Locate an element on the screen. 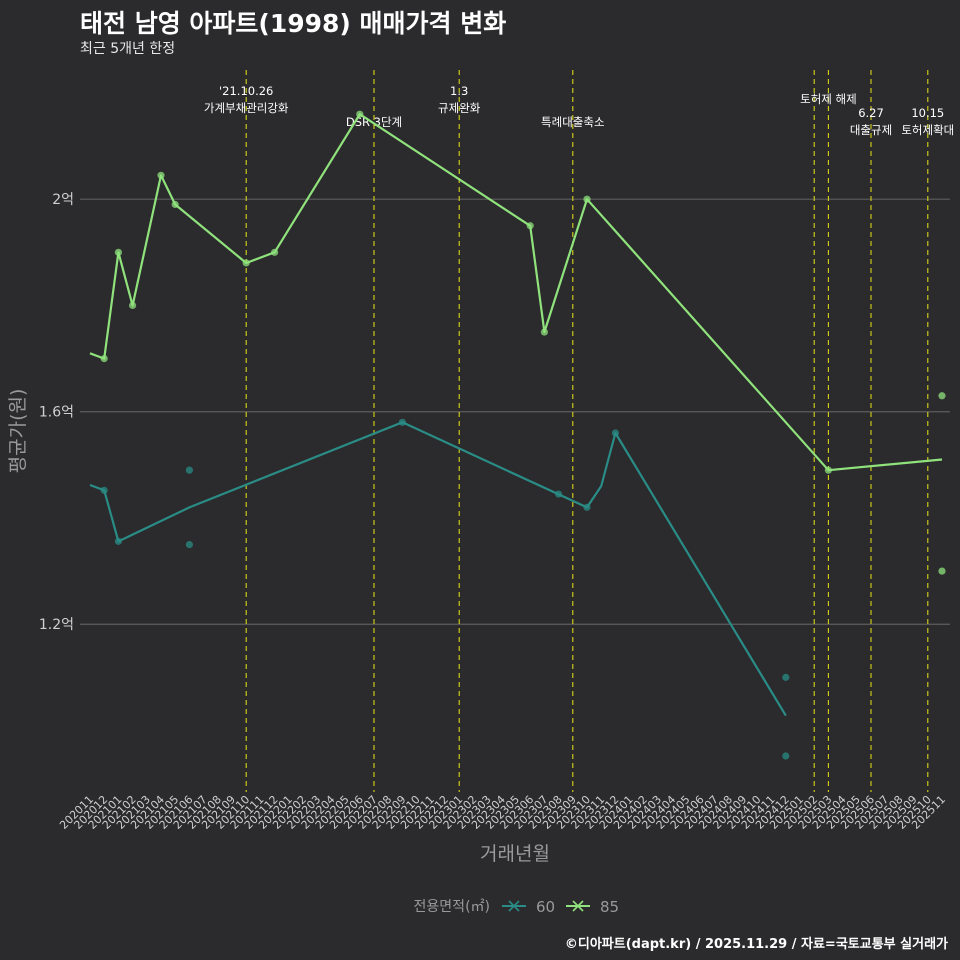 This screenshot has height=960, width=960. y-tick-label: 1.2억 is located at coordinates (56, 625).